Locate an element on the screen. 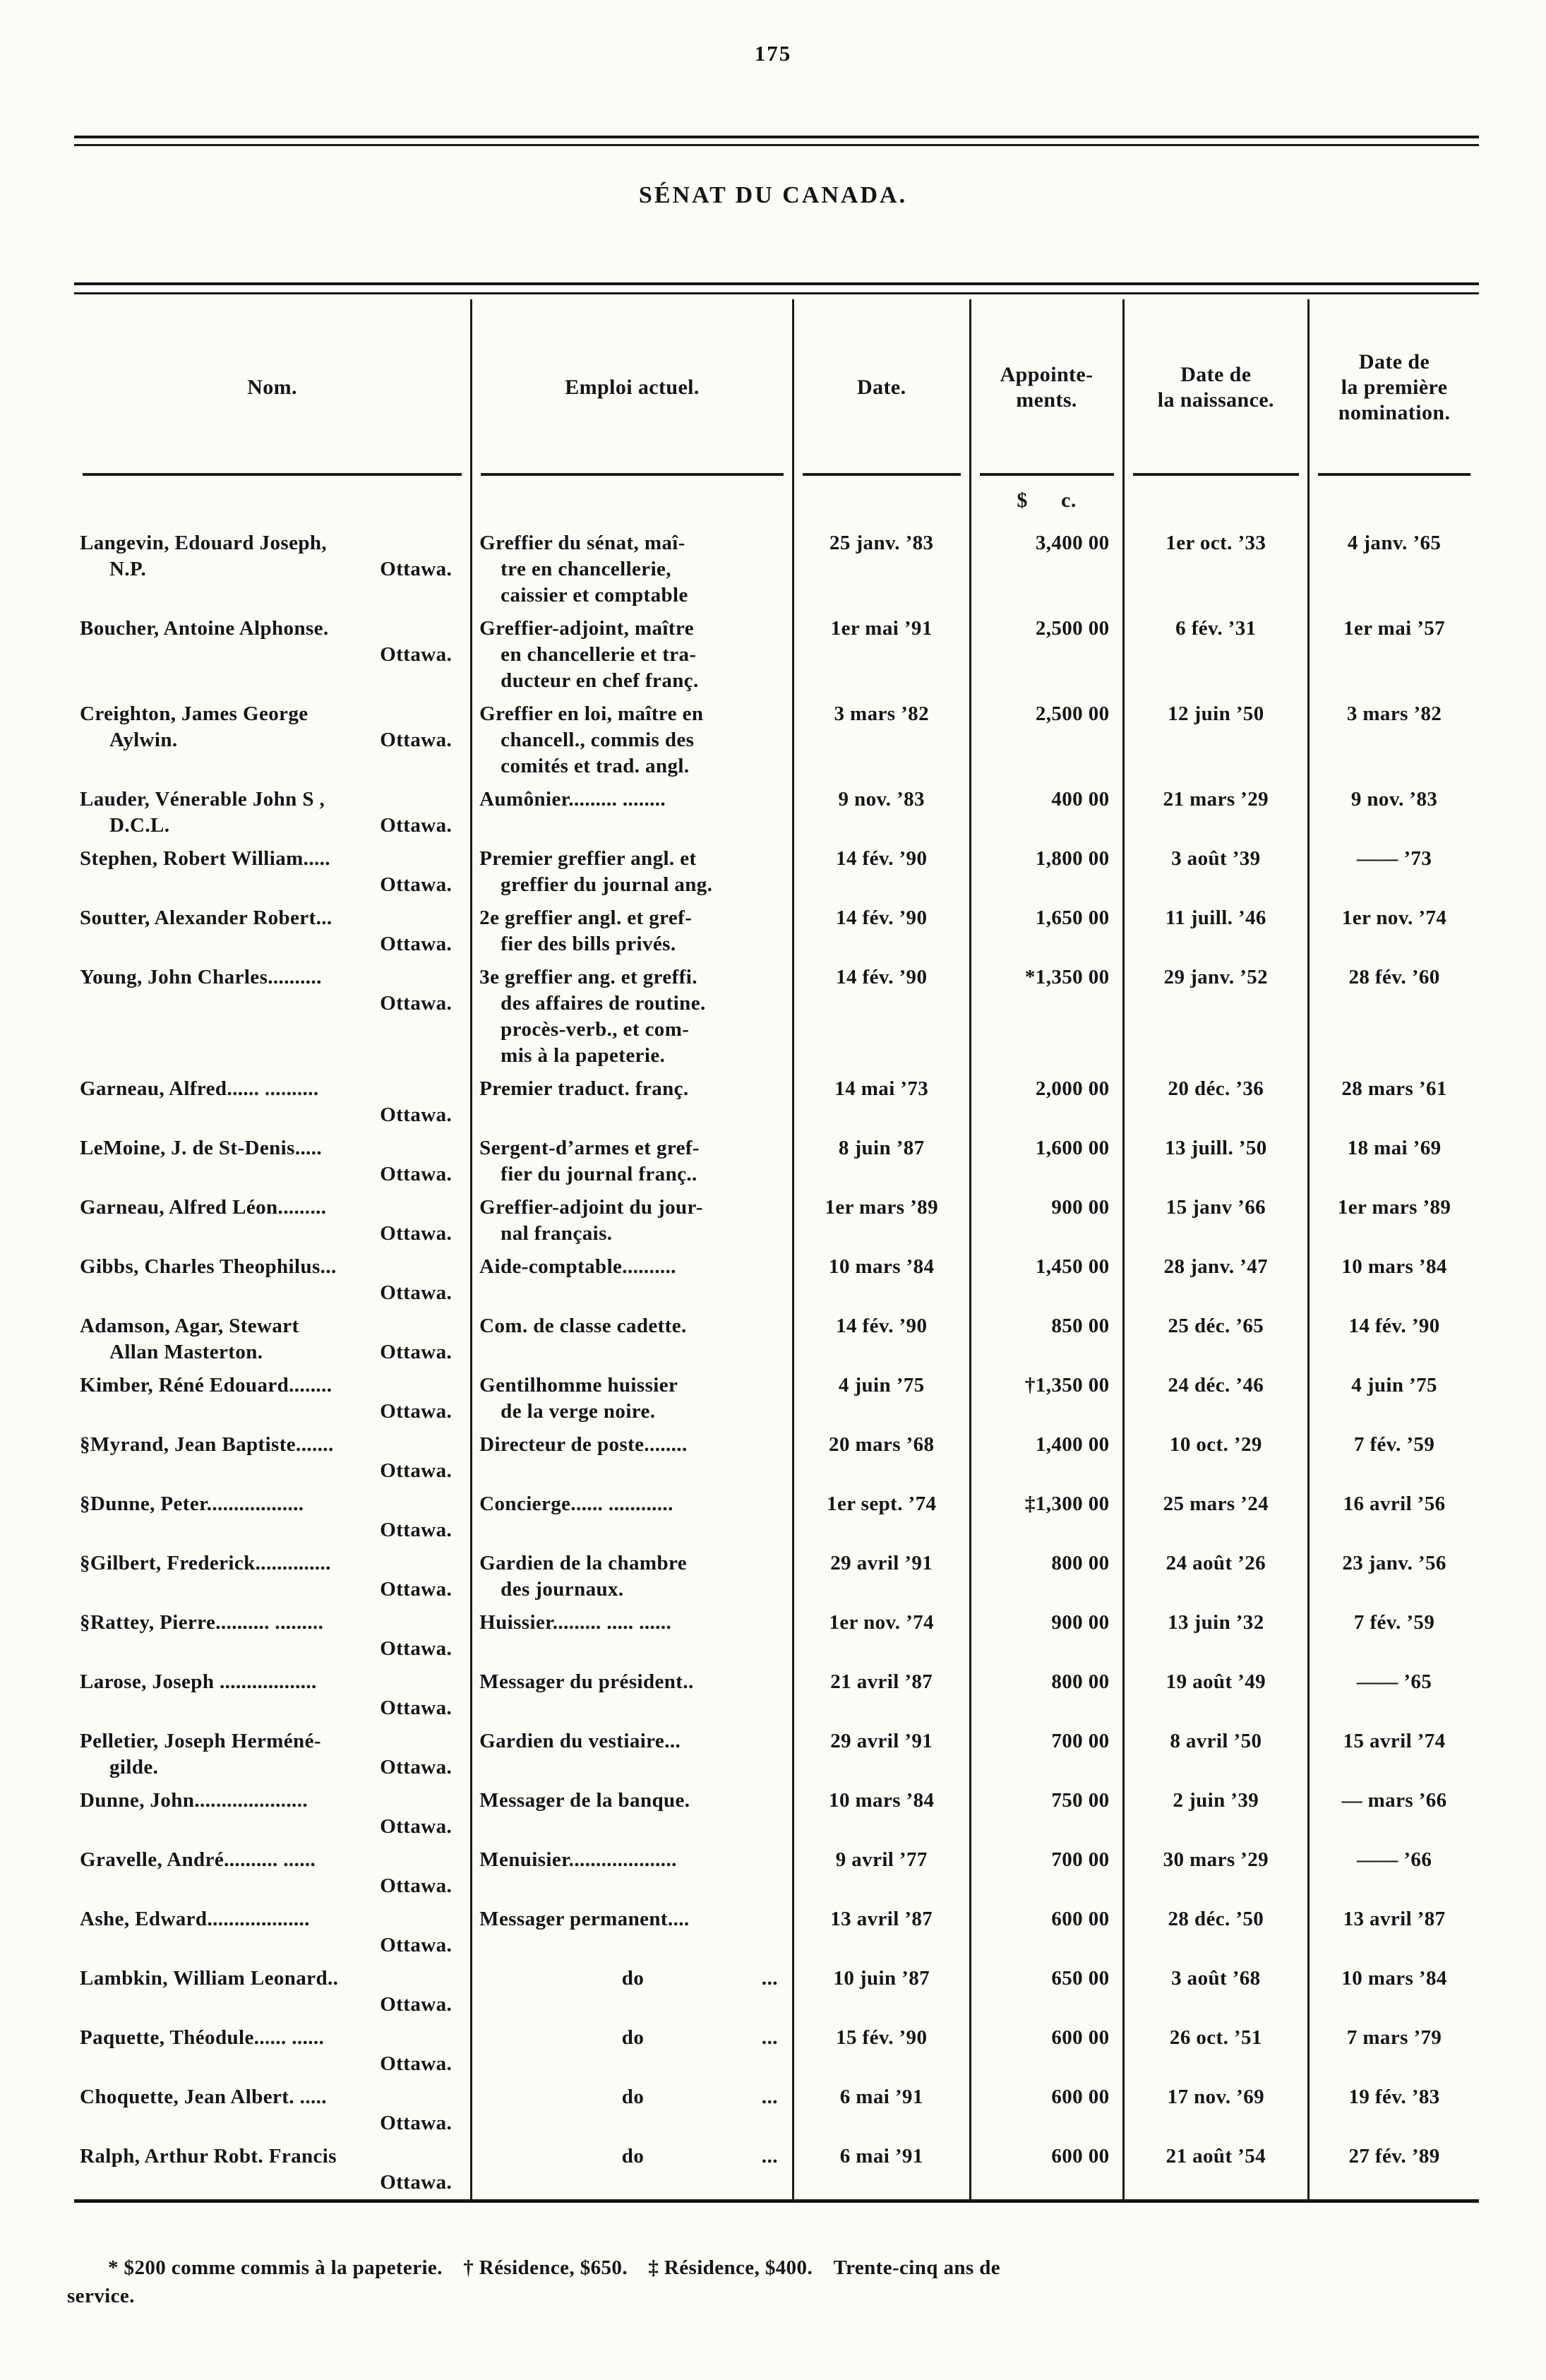  emploi-line: de la verge noire. is located at coordinates (578, 1411).